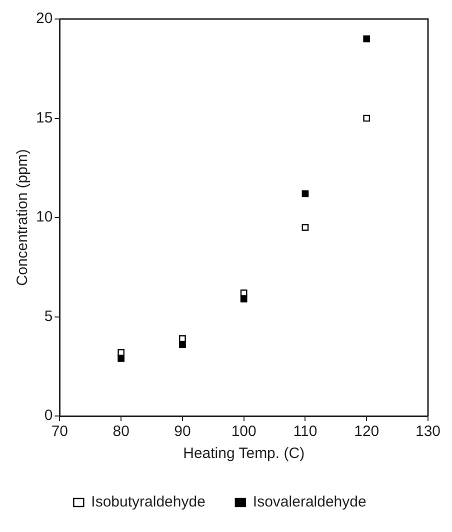  What do you see at coordinates (428, 431) in the screenshot?
I see `x-tick-label: 130` at bounding box center [428, 431].